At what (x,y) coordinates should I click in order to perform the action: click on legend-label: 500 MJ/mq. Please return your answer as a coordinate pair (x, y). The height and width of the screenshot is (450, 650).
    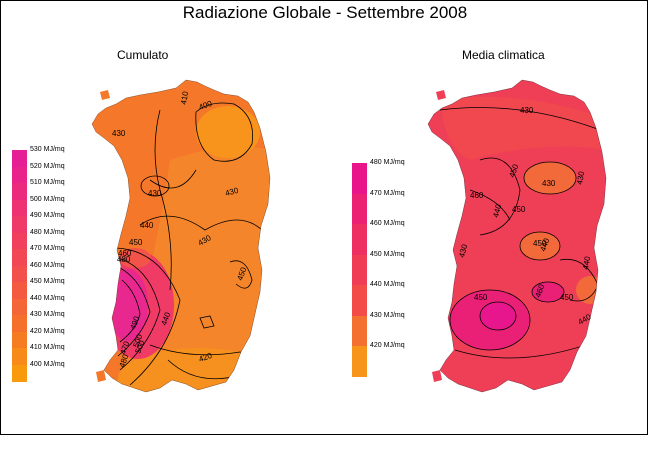
    Looking at the image, I should click on (47, 199).